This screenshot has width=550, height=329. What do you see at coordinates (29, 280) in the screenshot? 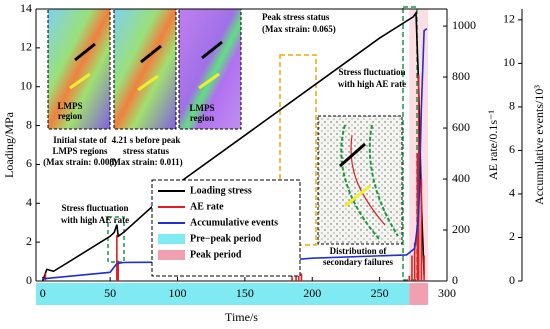
I see `y-tick-label: 0` at bounding box center [29, 280].